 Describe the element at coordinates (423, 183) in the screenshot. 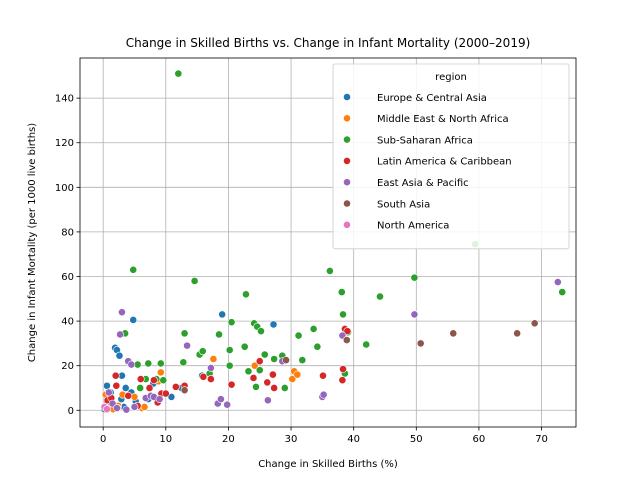

I see `legend-entry-label: East Asia & Pacific` at that location.